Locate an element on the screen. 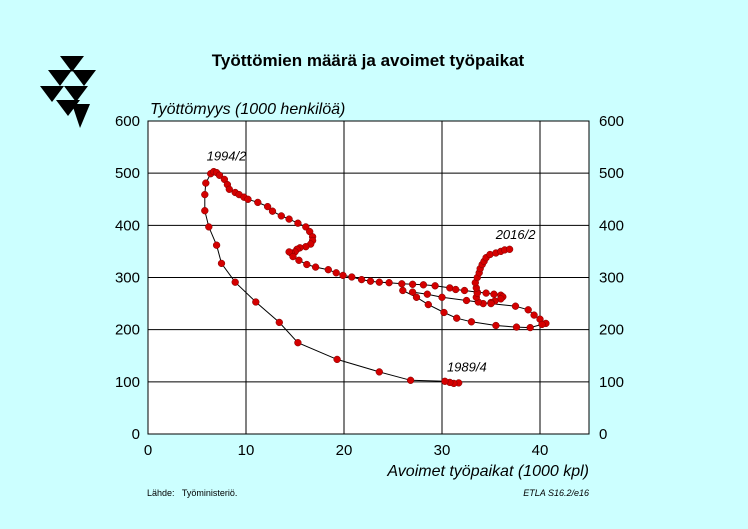 This screenshot has height=529, width=748. y-tick-label-right: 300 is located at coordinates (611, 278).